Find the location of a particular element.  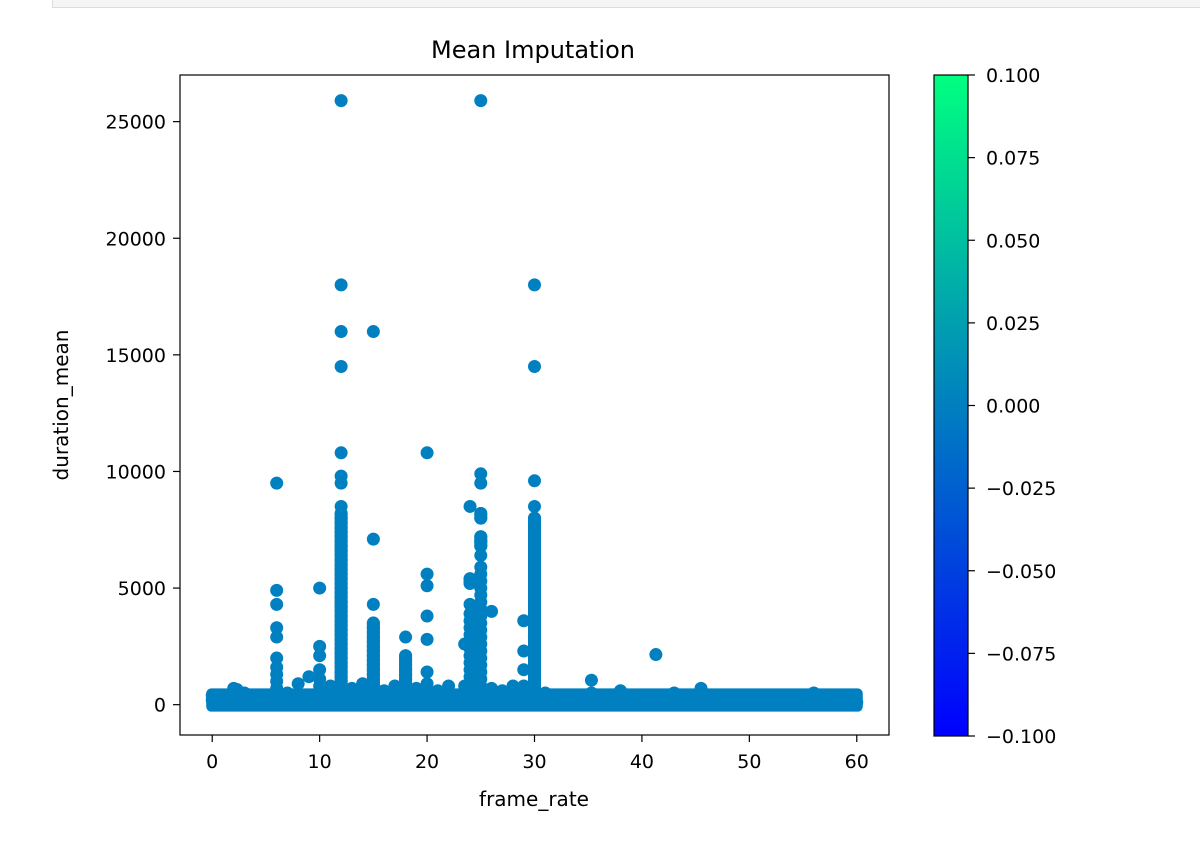

y-tick-label: 10000 is located at coordinates (136, 472).